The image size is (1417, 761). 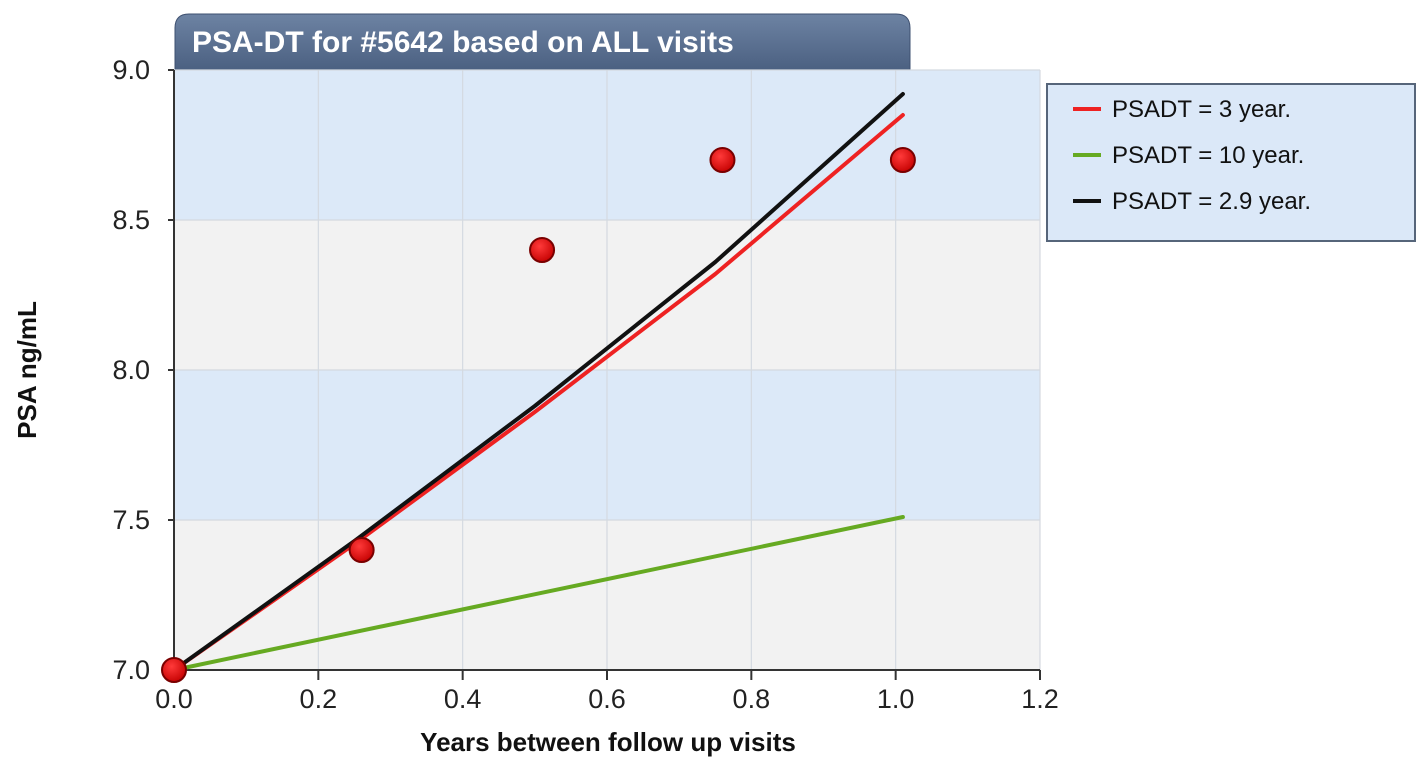 I want to click on x-tick-label: 0.6, so click(x=607, y=699).